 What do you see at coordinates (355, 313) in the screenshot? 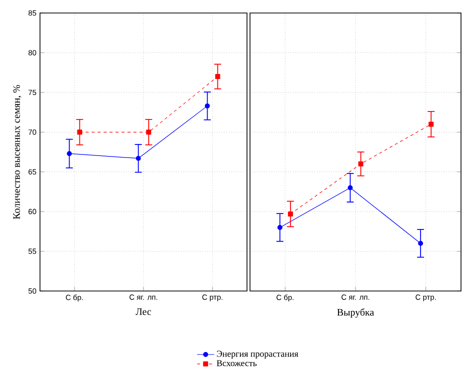
I see `x-axis-title: Вырубка` at bounding box center [355, 313].